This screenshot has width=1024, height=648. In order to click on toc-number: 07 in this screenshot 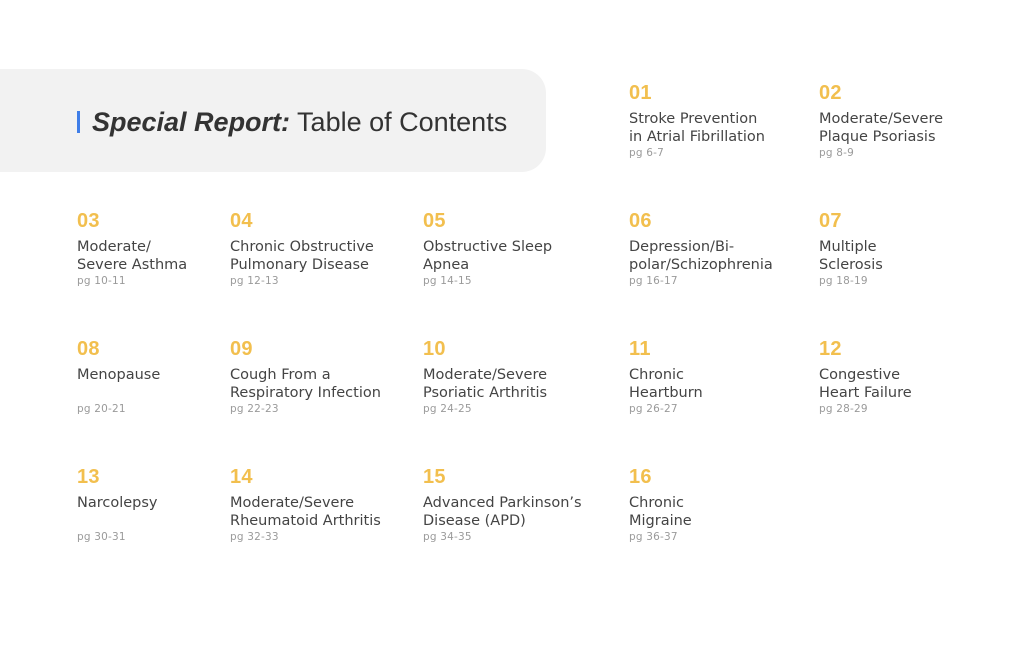, I will do `click(830, 221)`.